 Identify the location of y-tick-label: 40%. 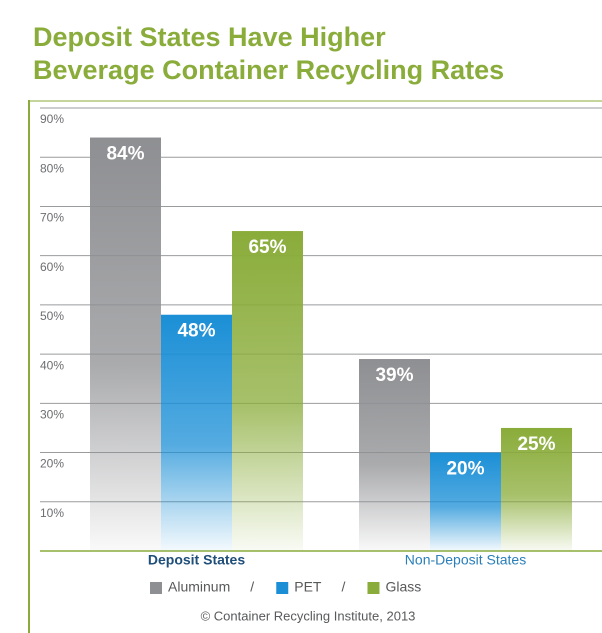
(52, 365).